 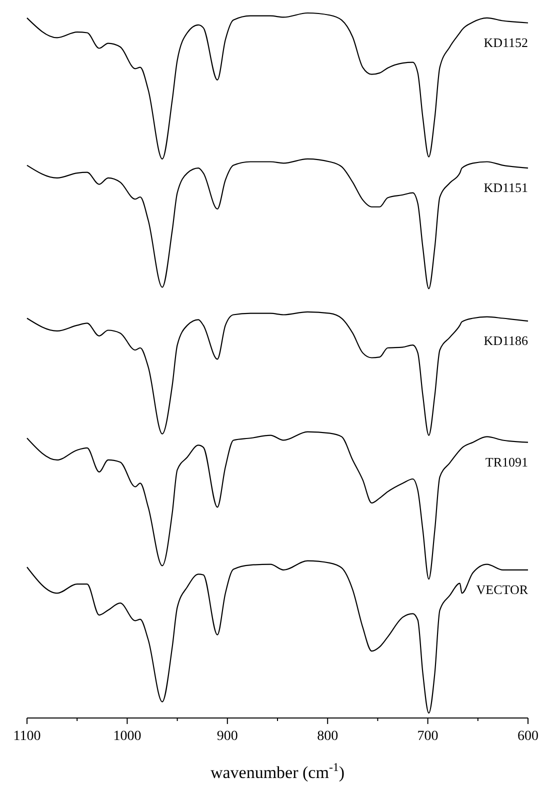 I want to click on x-tick-label: 600, so click(x=528, y=736).